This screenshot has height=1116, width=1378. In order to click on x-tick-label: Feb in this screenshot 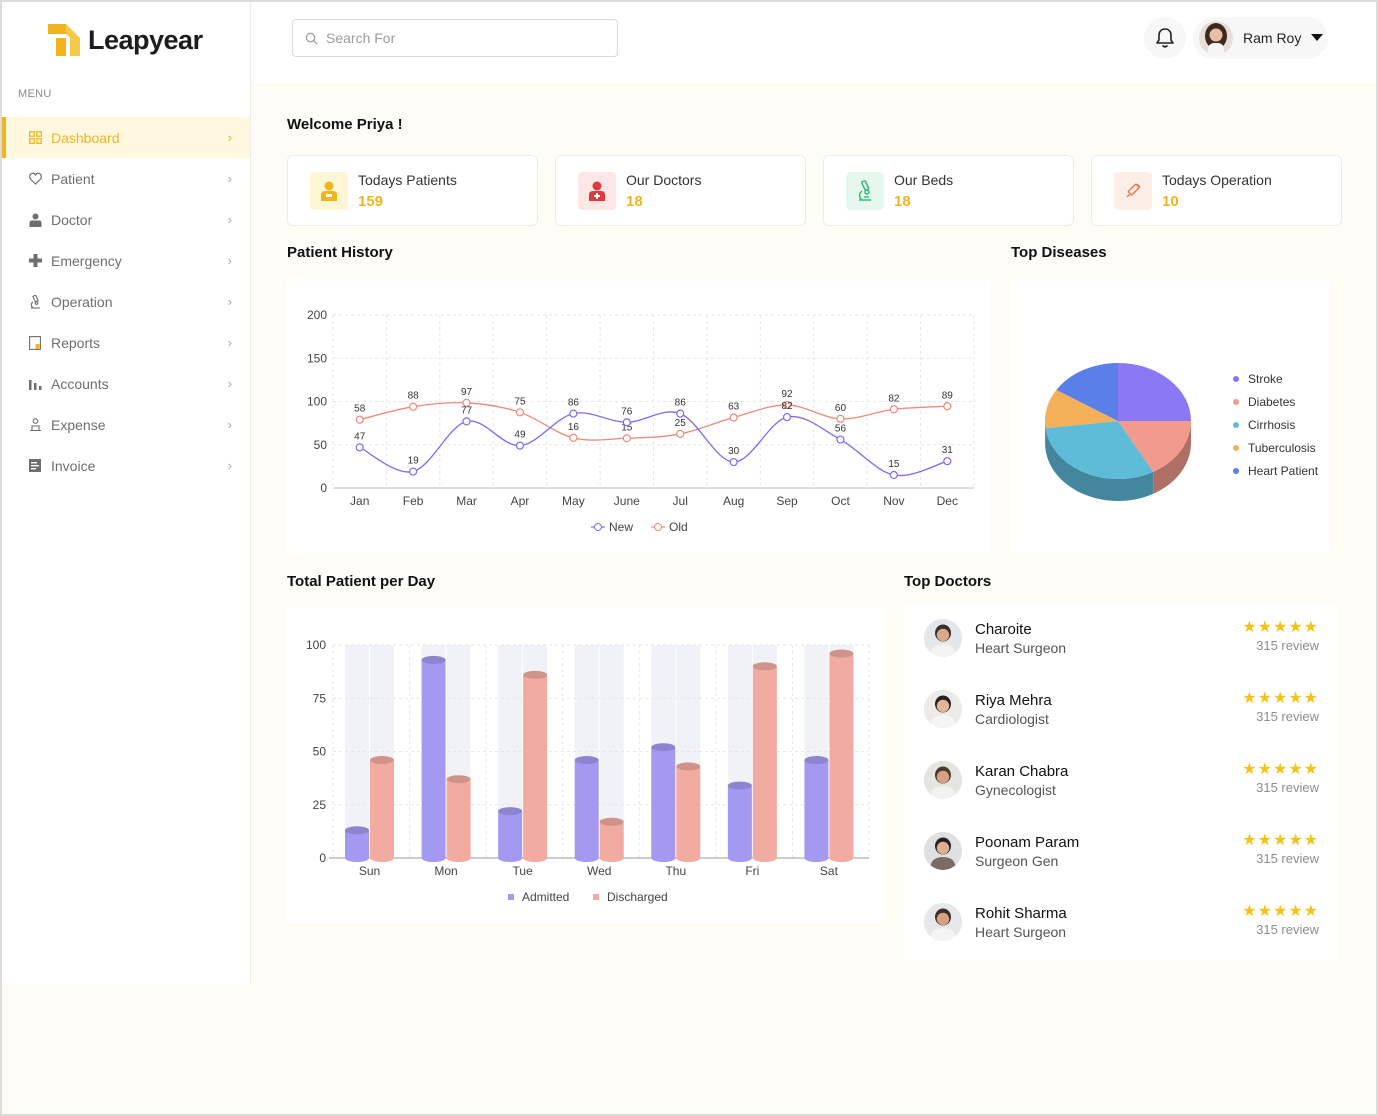, I will do `click(413, 501)`.